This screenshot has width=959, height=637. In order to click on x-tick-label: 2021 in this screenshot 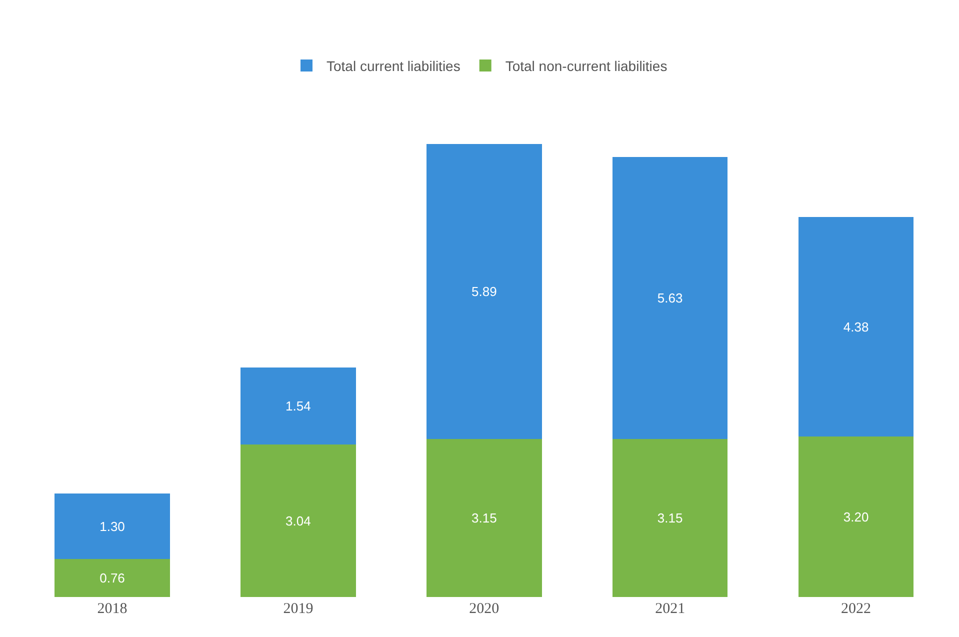, I will do `click(670, 609)`.